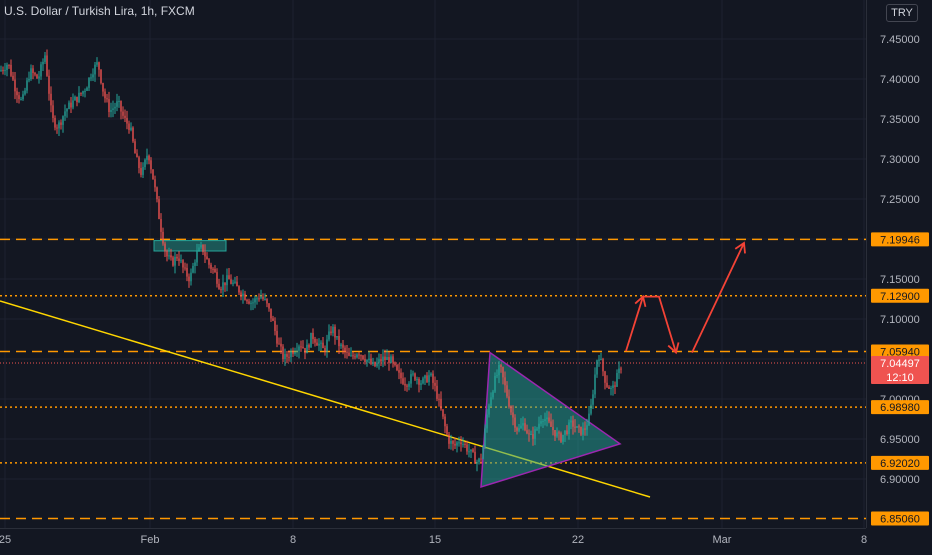 The image size is (932, 555). Describe the element at coordinates (900, 297) in the screenshot. I see `level-label: 7.12900` at that location.